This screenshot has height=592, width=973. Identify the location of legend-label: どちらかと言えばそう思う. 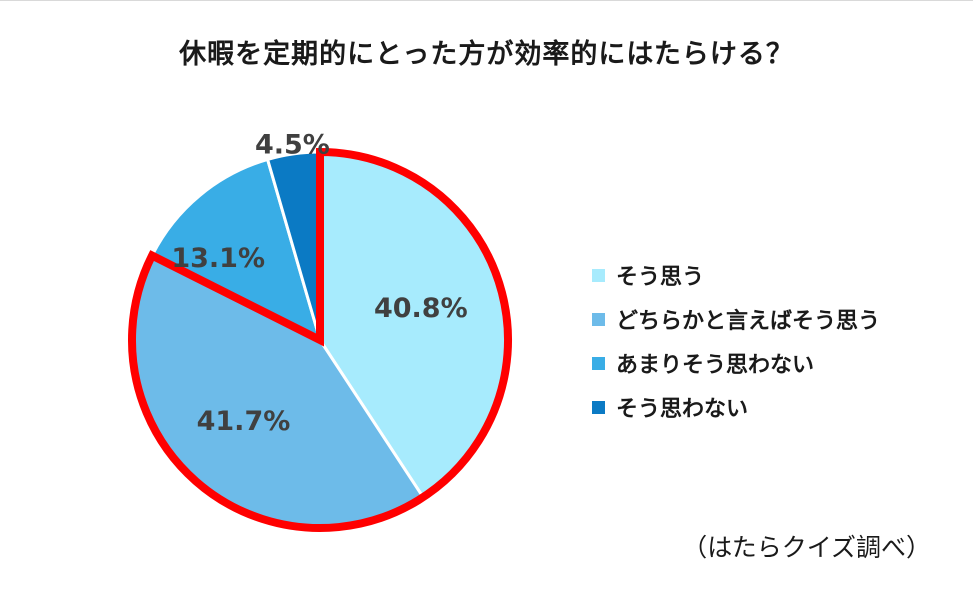
(748, 321).